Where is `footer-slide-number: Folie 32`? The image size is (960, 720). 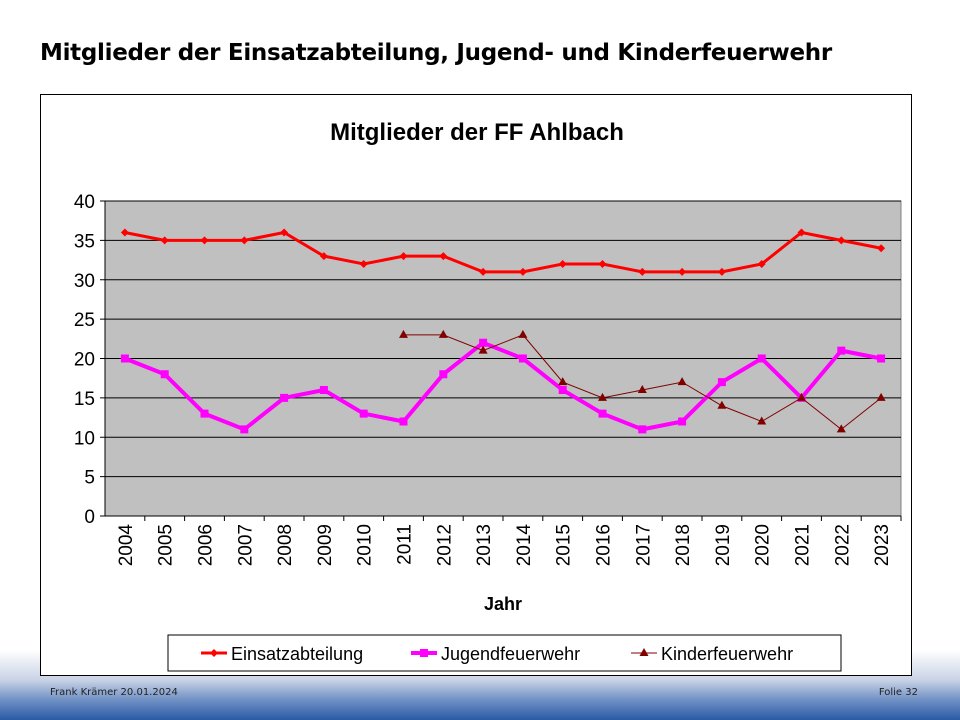 footer-slide-number: Folie 32 is located at coordinates (898, 692).